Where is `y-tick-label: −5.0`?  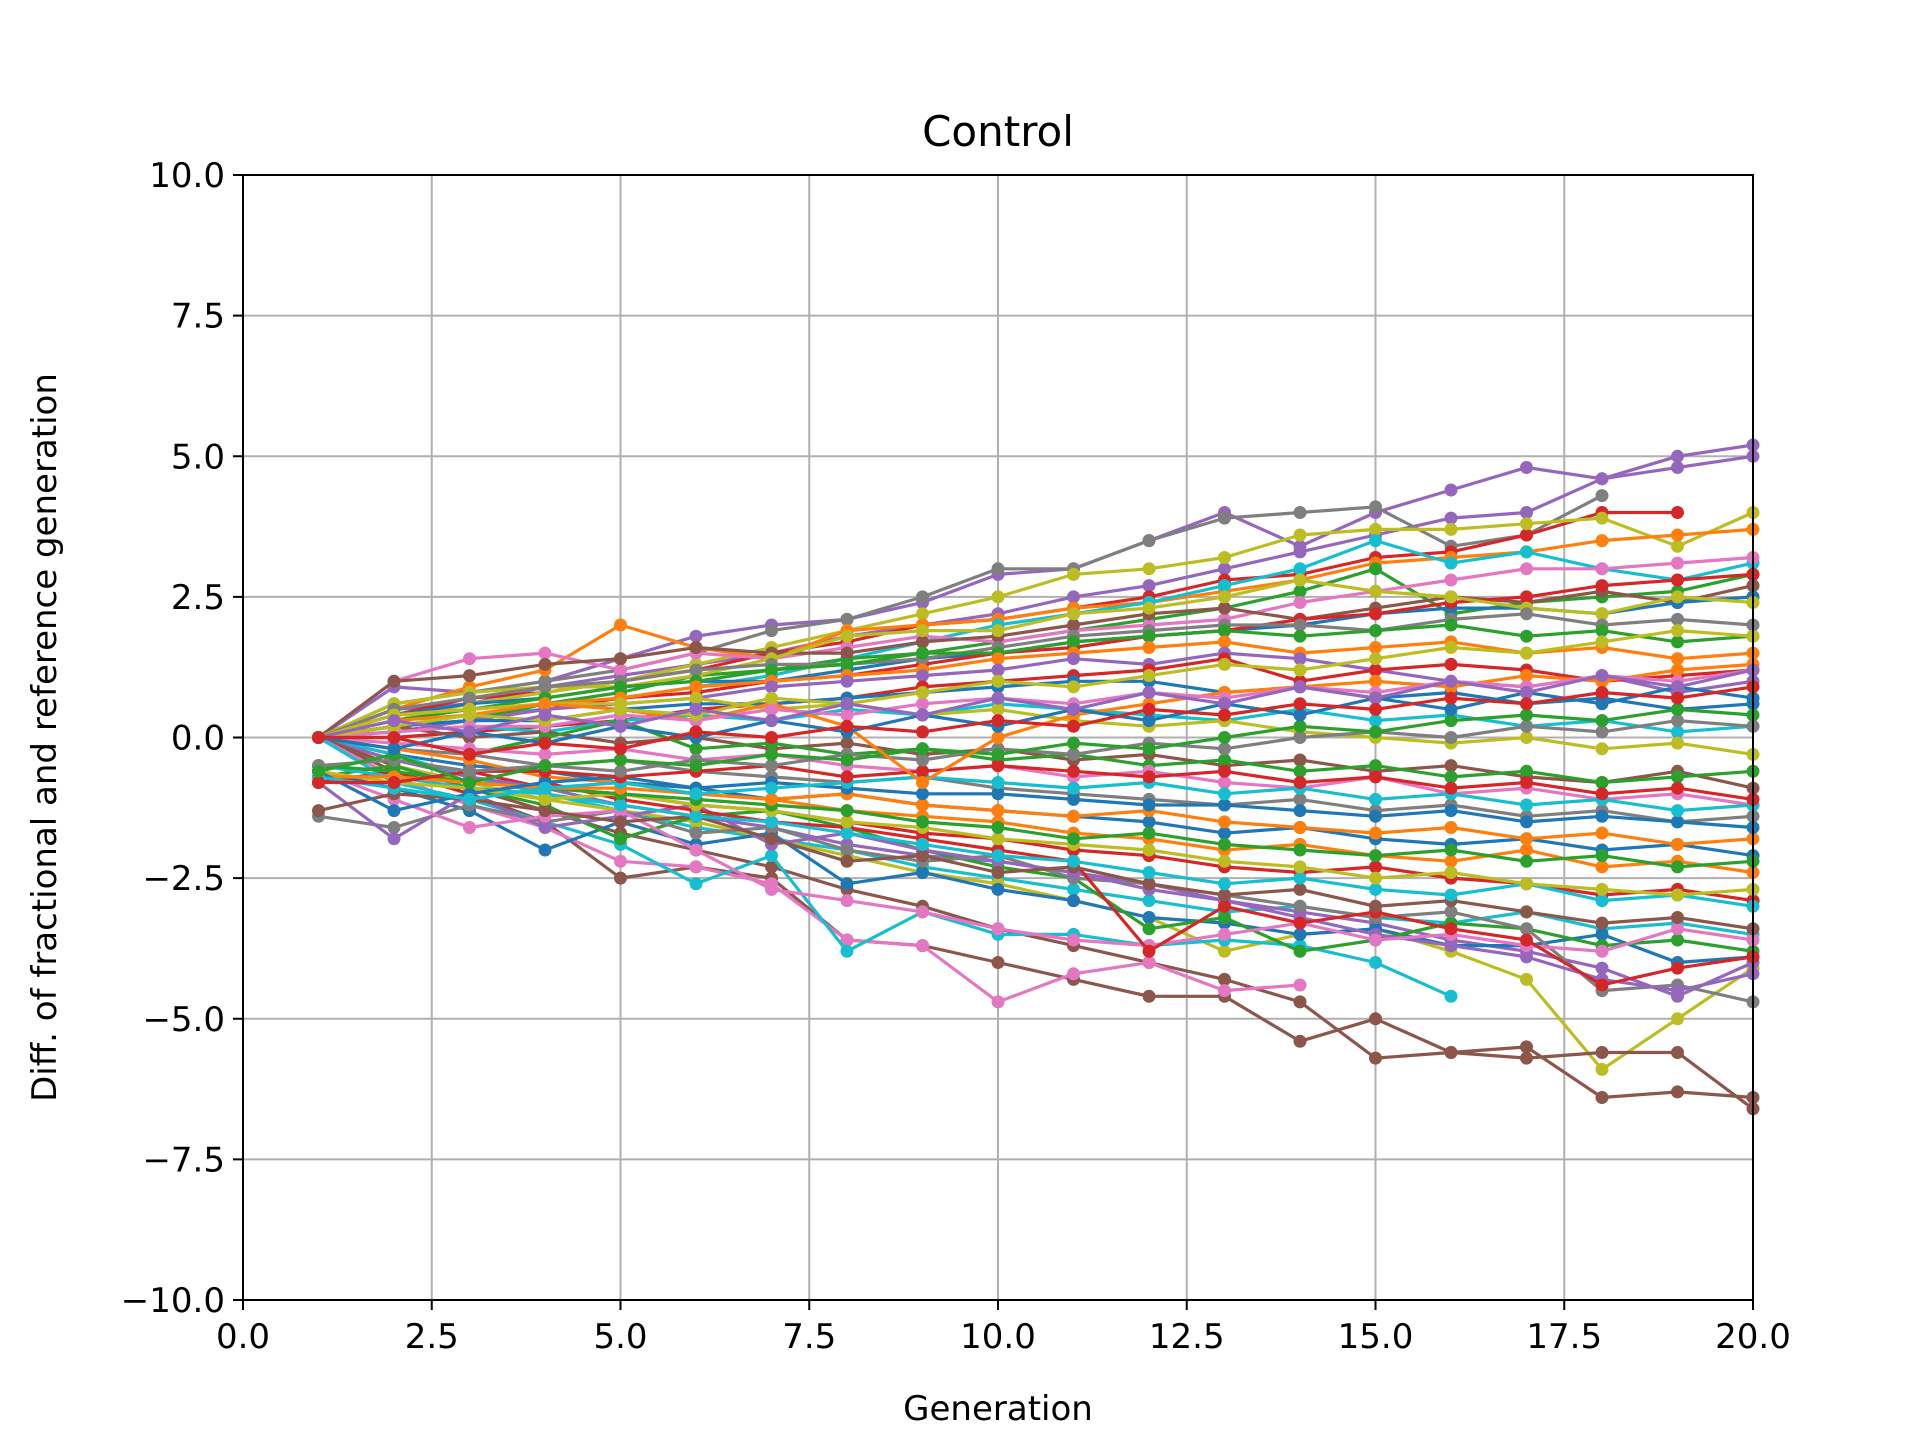
y-tick-label: −5.0 is located at coordinates (183, 1020).